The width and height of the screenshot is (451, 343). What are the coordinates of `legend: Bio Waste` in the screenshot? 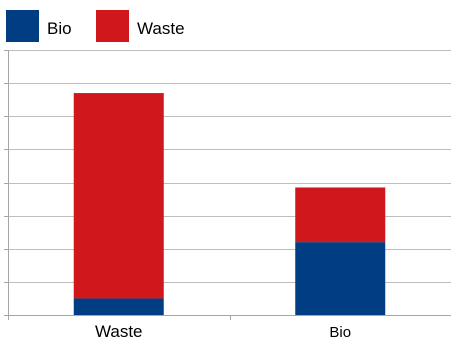 It's located at (95, 26).